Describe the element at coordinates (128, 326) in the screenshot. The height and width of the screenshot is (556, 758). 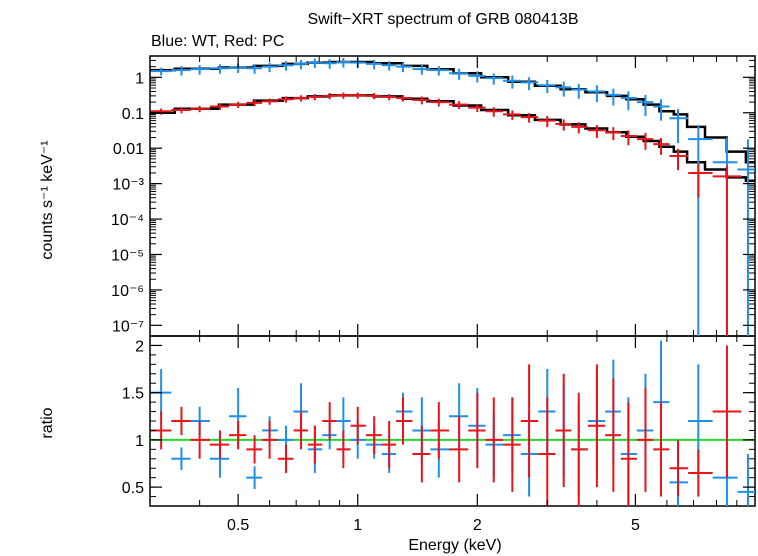
I see `y-tick-label-spectrum: 10⁻⁷` at that location.